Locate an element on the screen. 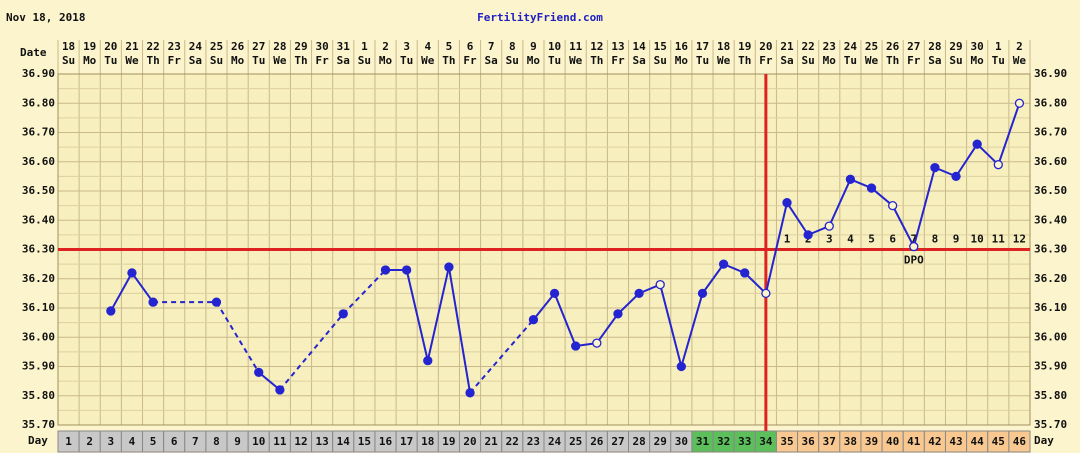  y-tick-label: 35.70 is located at coordinates (38, 424).